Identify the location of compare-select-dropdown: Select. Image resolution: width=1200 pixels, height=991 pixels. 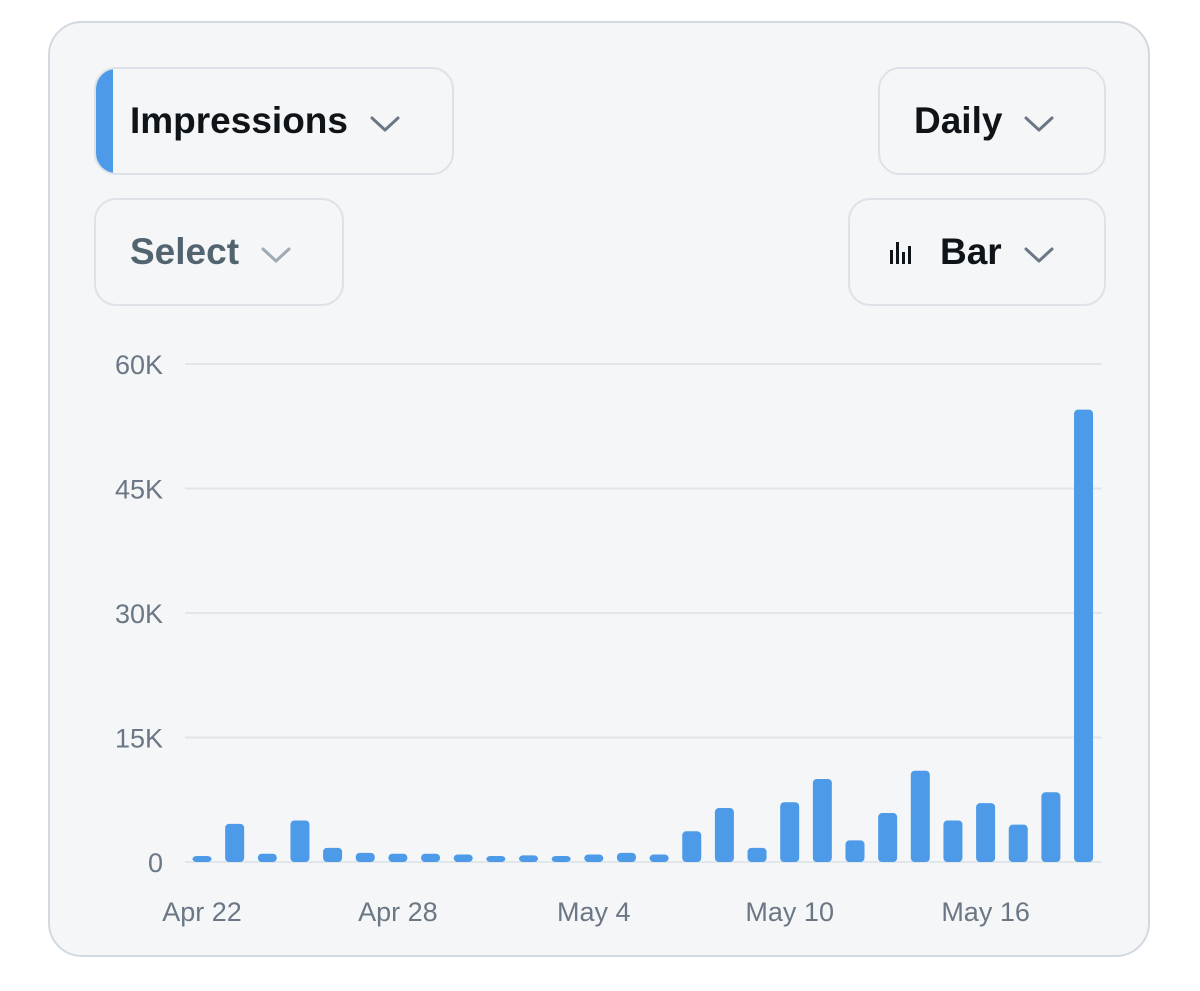
(219, 252).